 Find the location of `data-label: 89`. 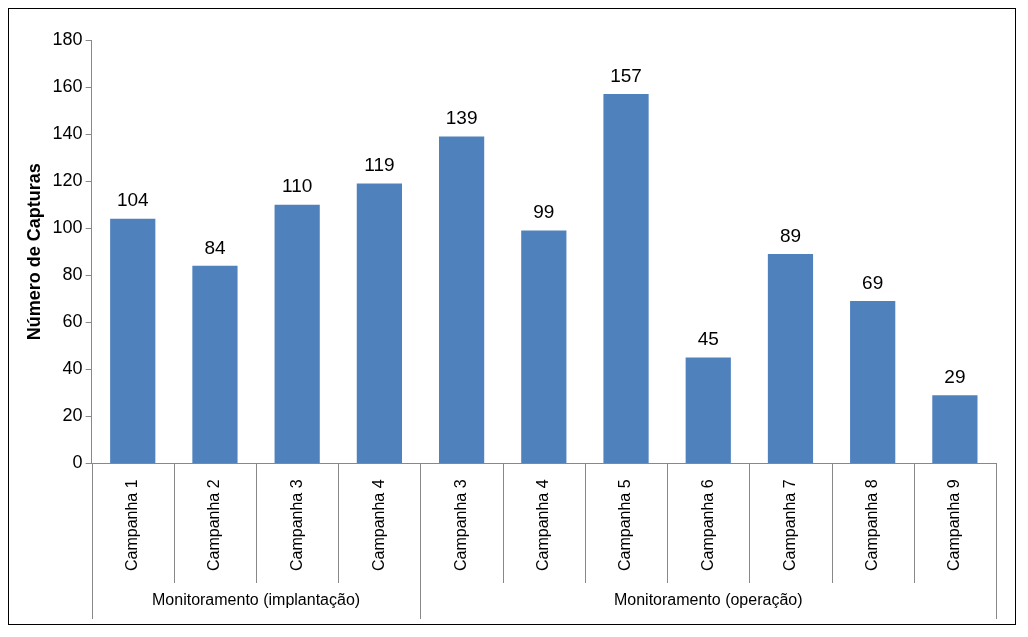

data-label: 89 is located at coordinates (790, 235).